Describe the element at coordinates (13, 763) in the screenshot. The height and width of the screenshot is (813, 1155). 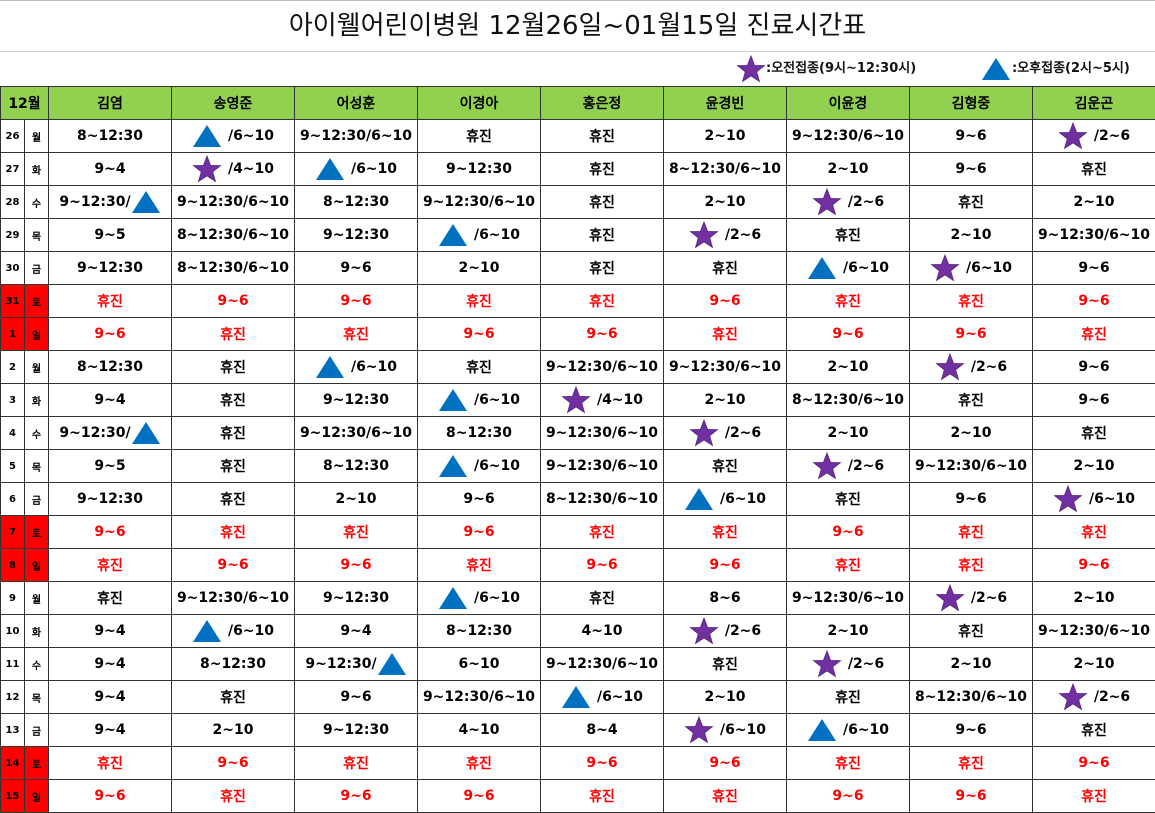
I see `day-number: 14` at that location.